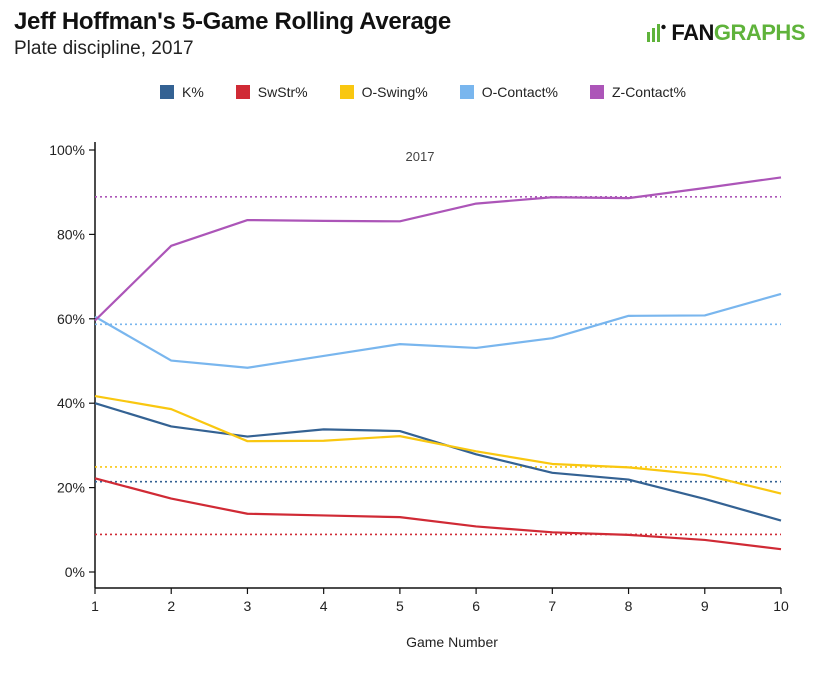 The width and height of the screenshot is (821, 676). I want to click on legend-label: Z-Contact%, so click(648, 92).